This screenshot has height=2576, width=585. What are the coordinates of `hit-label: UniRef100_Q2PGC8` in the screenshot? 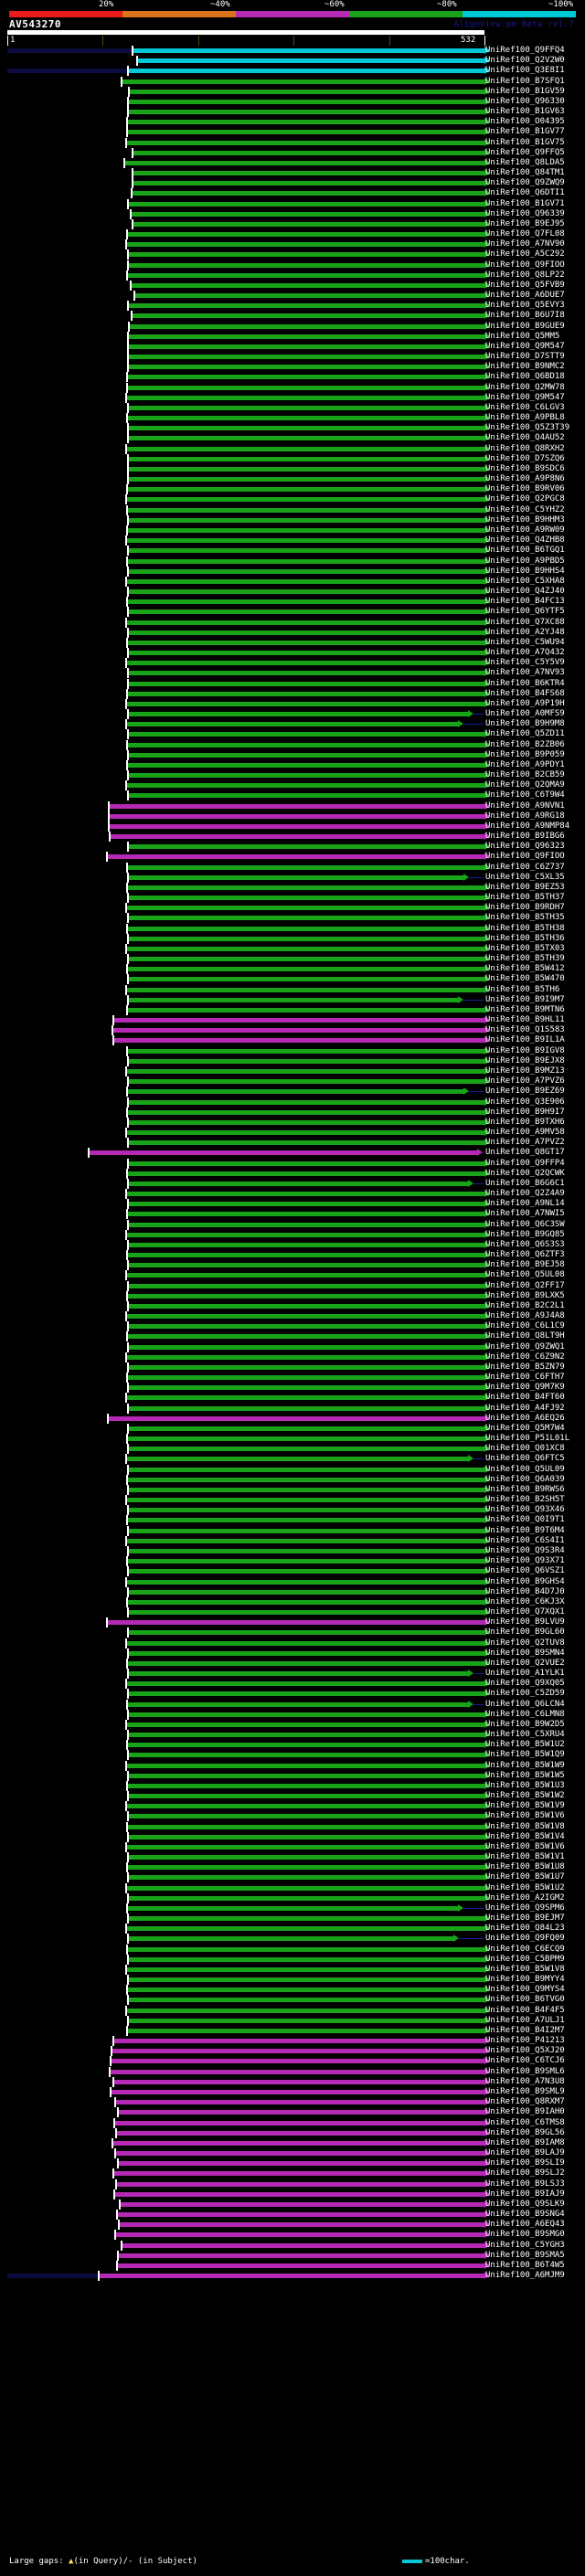 It's located at (525, 499).